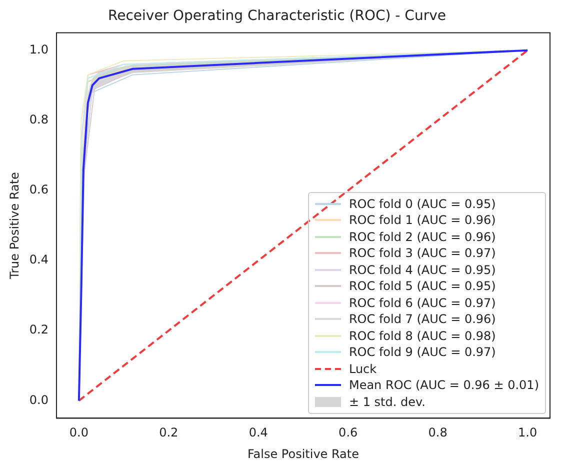 This screenshot has height=470, width=562. I want to click on y-tick-label: 0.6, so click(38, 189).